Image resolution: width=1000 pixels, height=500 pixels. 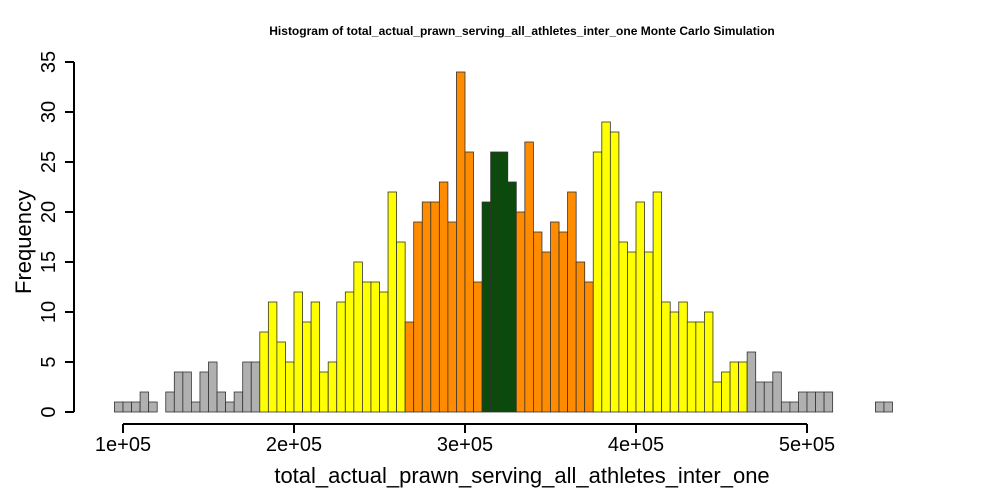 What do you see at coordinates (49, 212) in the screenshot?
I see `y-tick-label: 20` at bounding box center [49, 212].